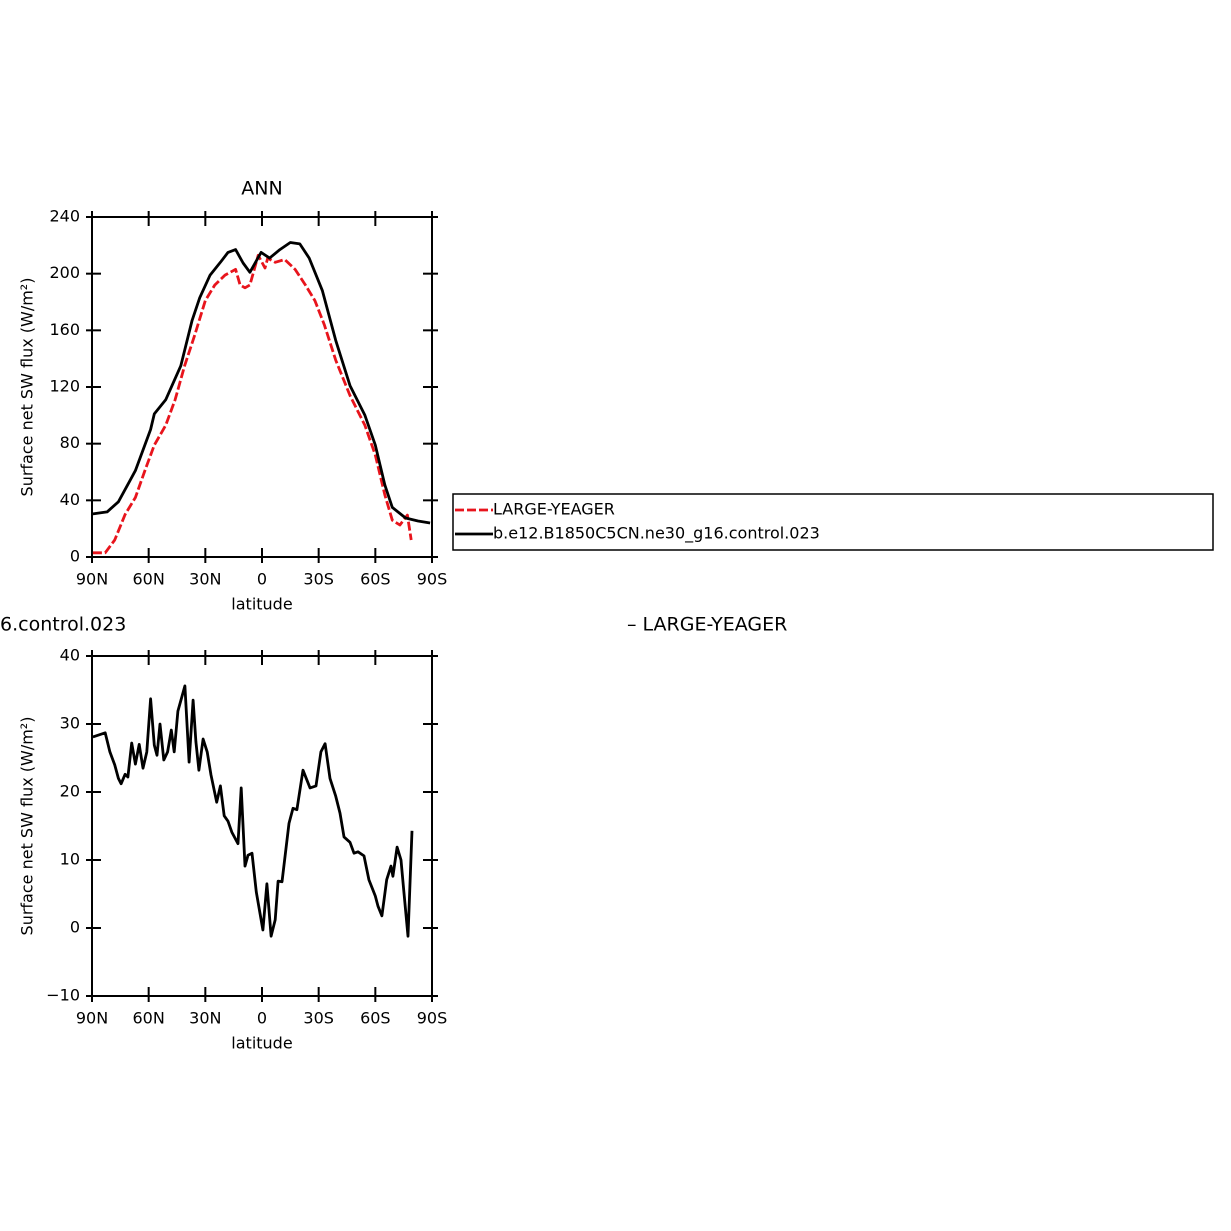 This screenshot has width=1231, height=1231. Describe the element at coordinates (833, 522) in the screenshot. I see `legend-box` at that location.